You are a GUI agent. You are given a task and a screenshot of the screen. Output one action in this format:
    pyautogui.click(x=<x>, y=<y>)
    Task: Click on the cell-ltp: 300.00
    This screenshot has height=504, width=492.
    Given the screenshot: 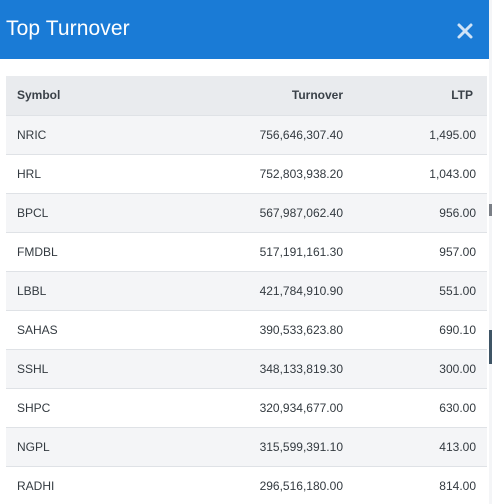 What is the action you would take?
    pyautogui.click(x=457, y=368)
    